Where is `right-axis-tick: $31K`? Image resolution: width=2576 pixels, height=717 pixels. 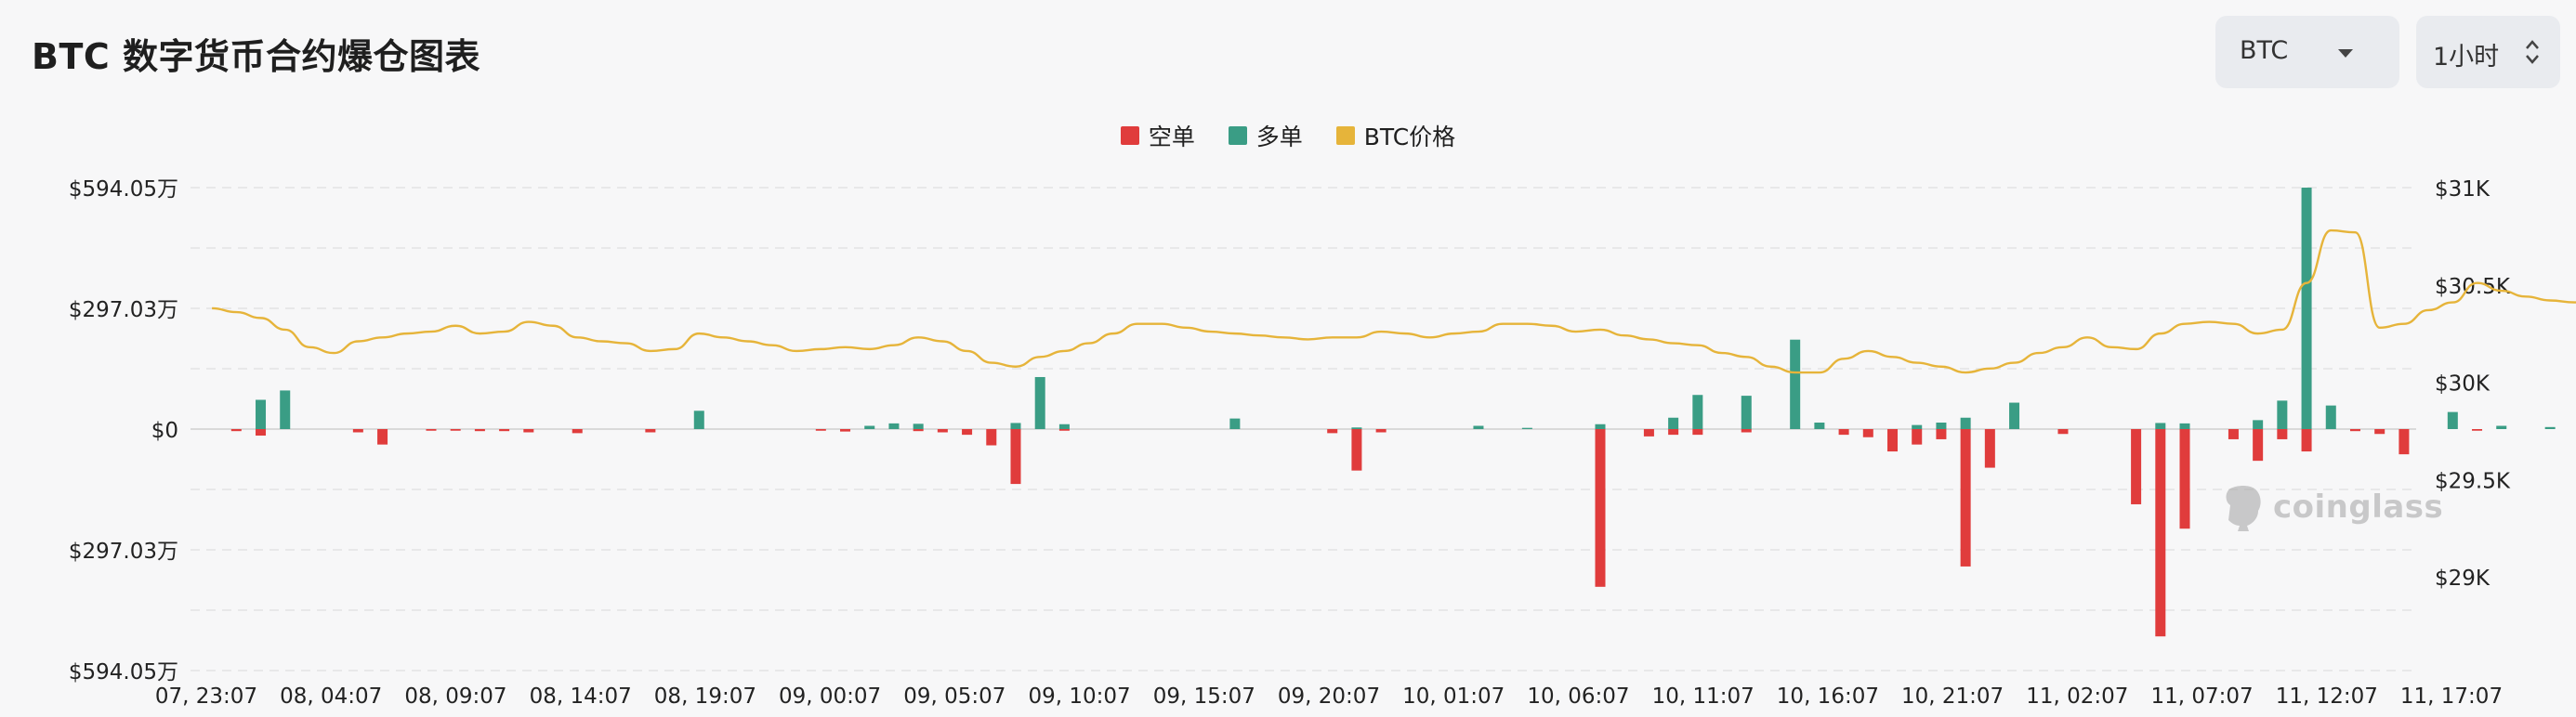 right-axis-tick: $31K is located at coordinates (2463, 189).